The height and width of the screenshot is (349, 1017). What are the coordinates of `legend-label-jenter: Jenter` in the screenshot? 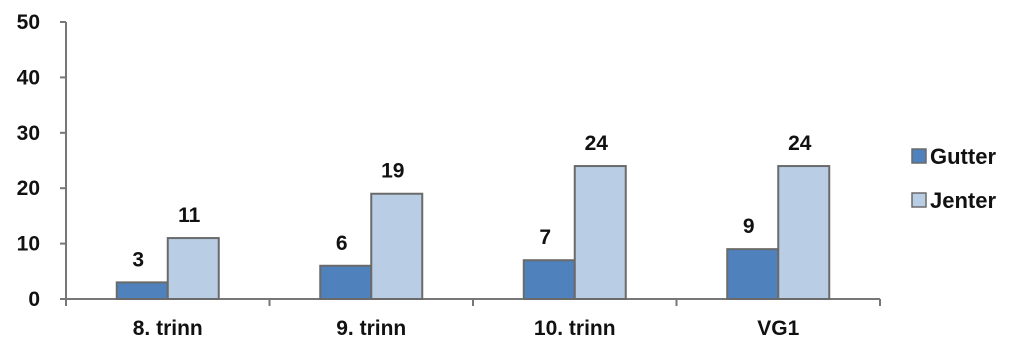 It's located at (963, 200).